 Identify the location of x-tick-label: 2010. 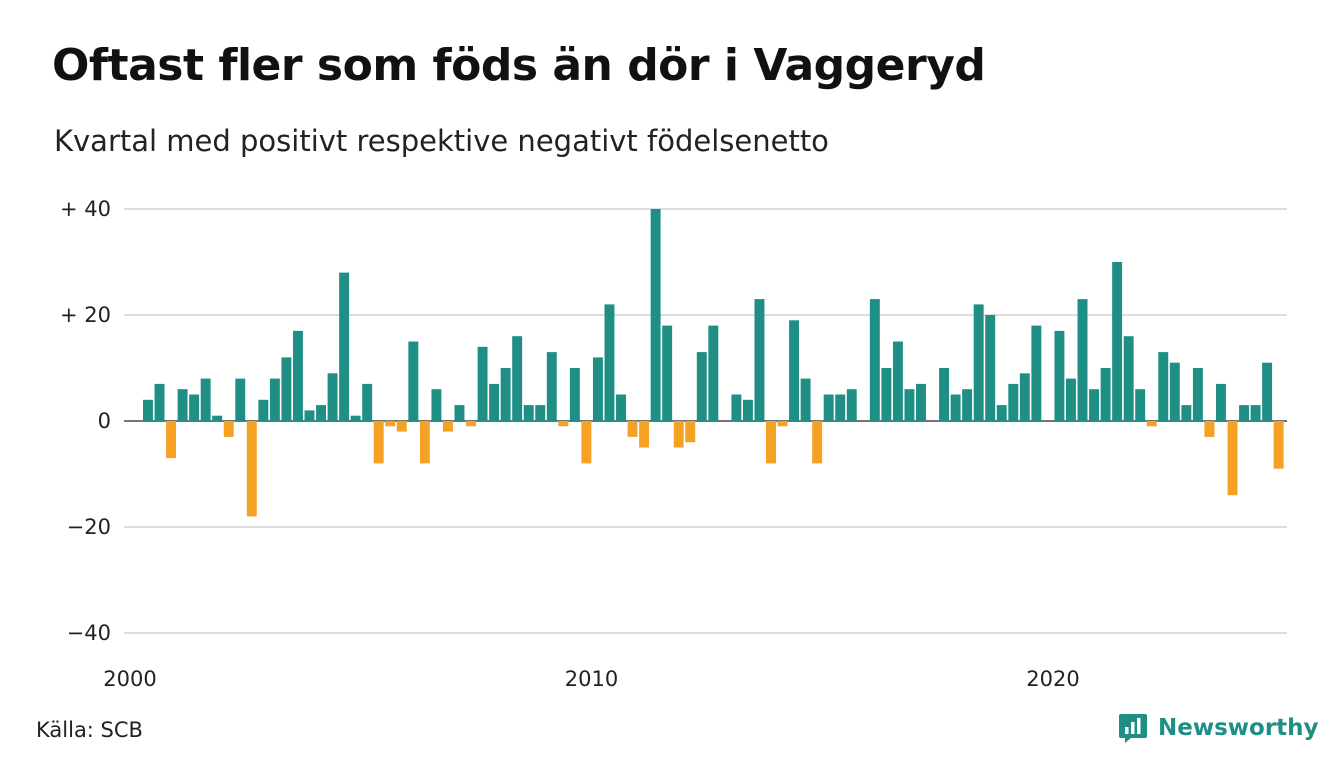
(591, 679).